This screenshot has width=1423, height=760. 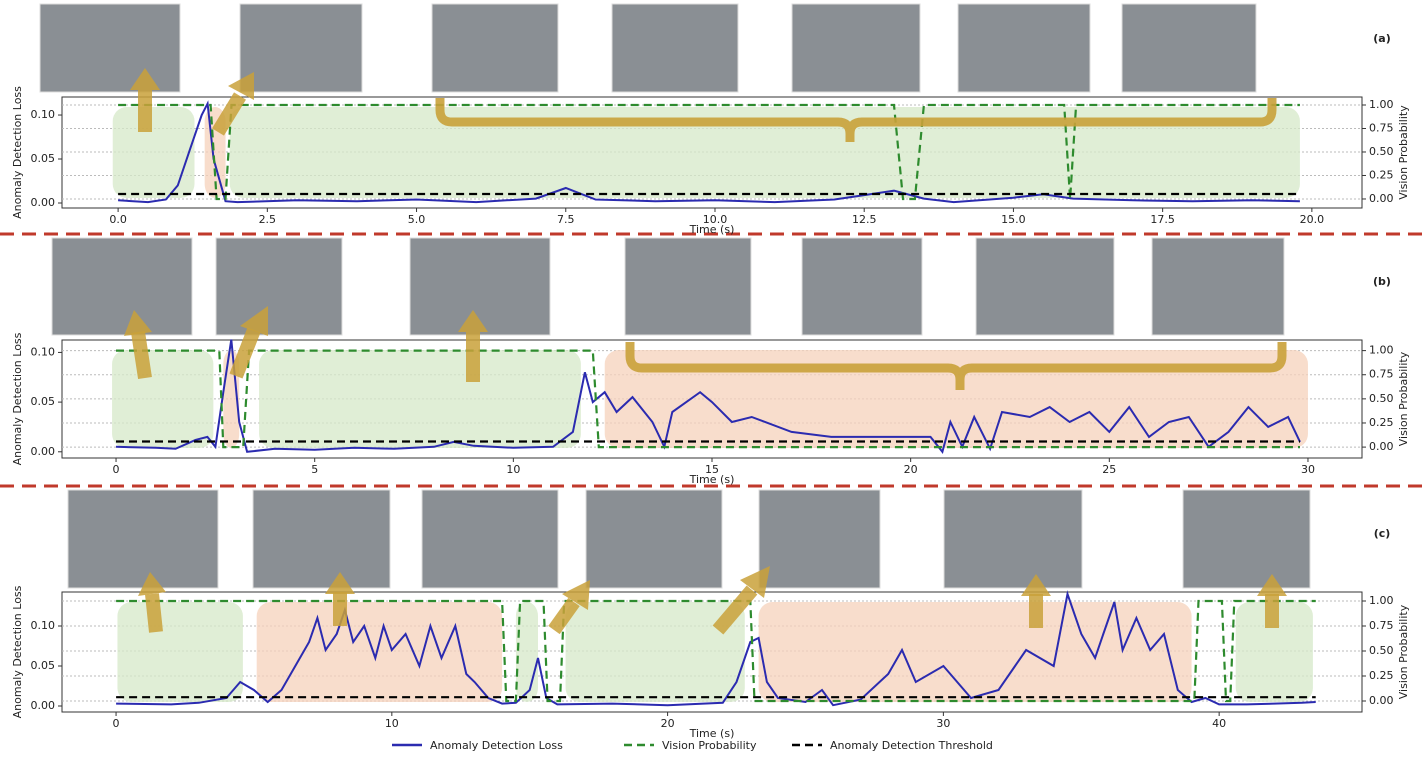 I want to click on panel-label: (b), so click(x=1382, y=281).